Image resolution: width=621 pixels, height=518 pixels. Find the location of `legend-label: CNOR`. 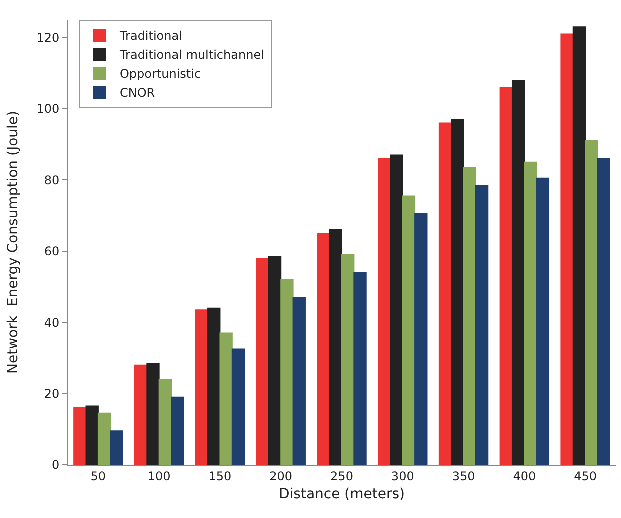

legend-label: CNOR is located at coordinates (138, 93).